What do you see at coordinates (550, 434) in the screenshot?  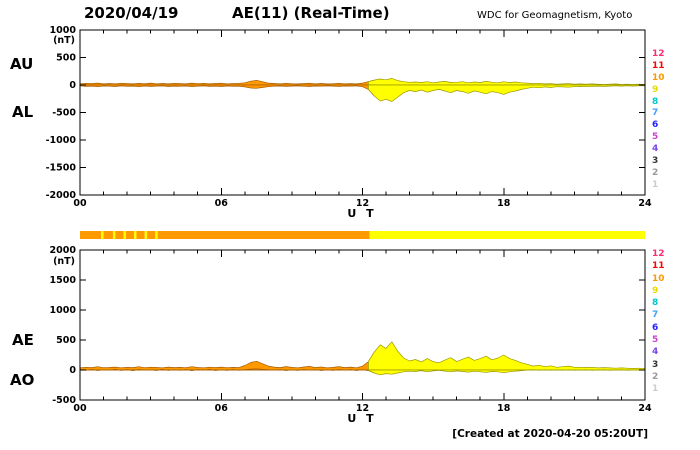 I see `created-timestamp: [Created at 2020-04-20 05:20UT]` at bounding box center [550, 434].